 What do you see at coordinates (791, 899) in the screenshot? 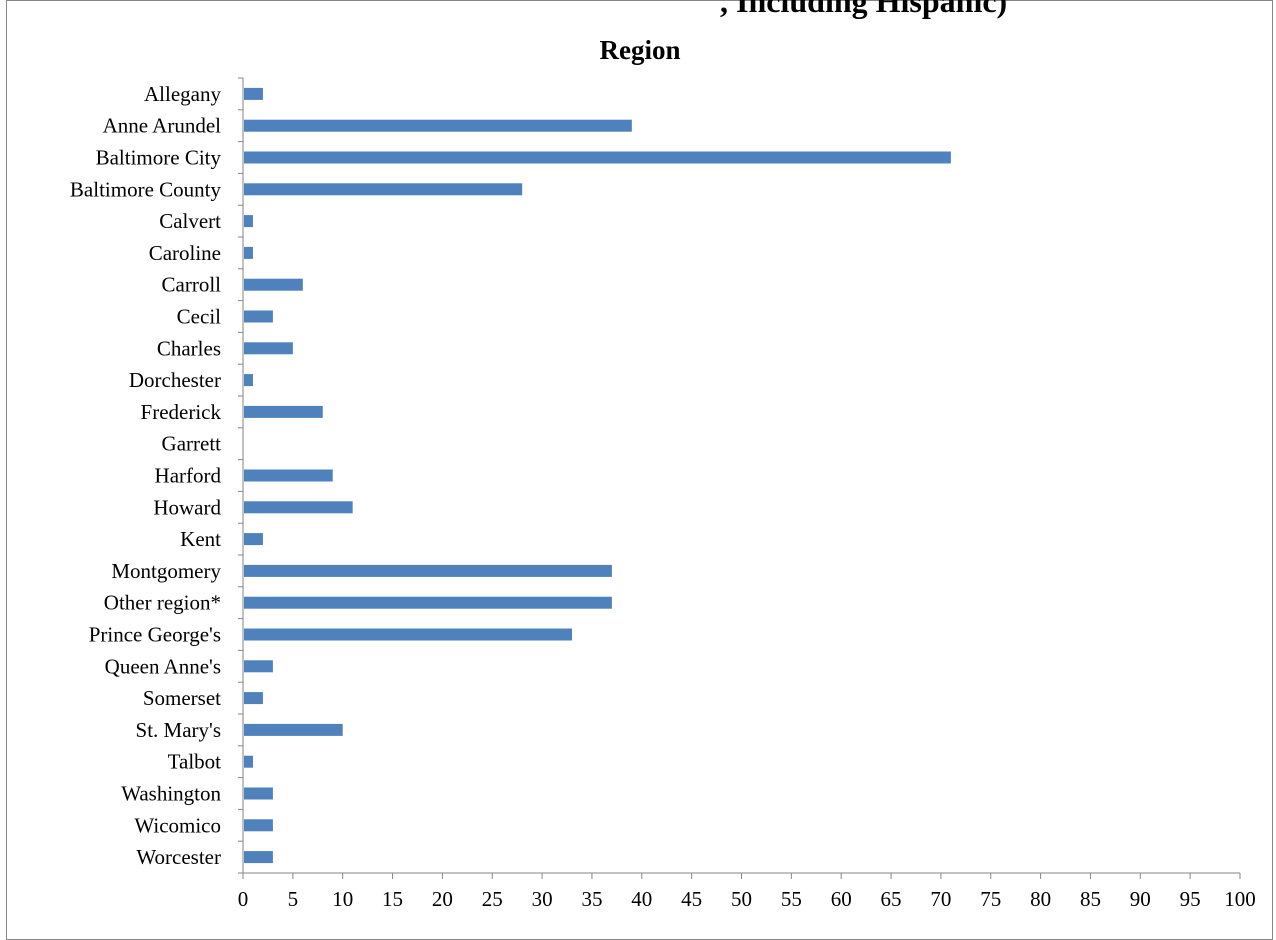
I see `x-tick-label: 55` at bounding box center [791, 899].